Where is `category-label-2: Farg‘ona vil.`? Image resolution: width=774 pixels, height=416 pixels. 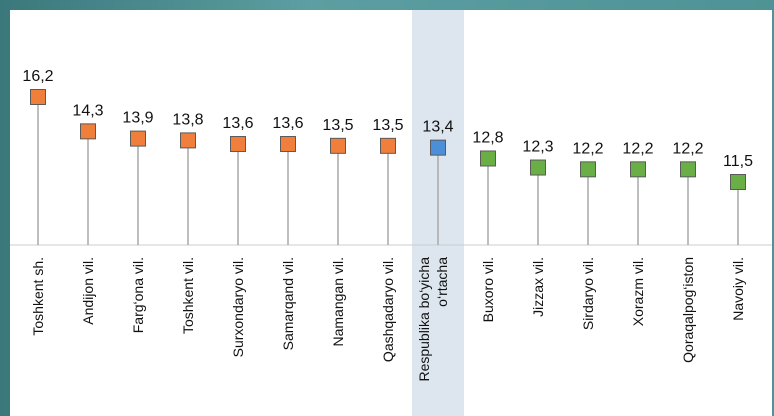 category-label-2: Farg‘ona vil. is located at coordinates (138, 295).